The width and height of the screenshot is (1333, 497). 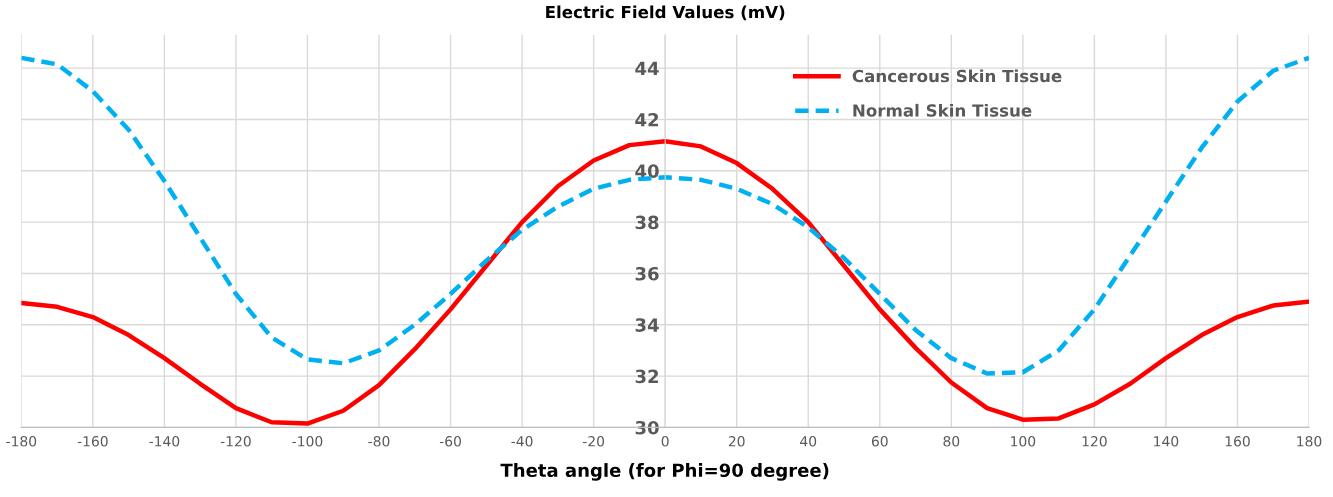 What do you see at coordinates (665, 441) in the screenshot?
I see `x-tick-label: 0` at bounding box center [665, 441].